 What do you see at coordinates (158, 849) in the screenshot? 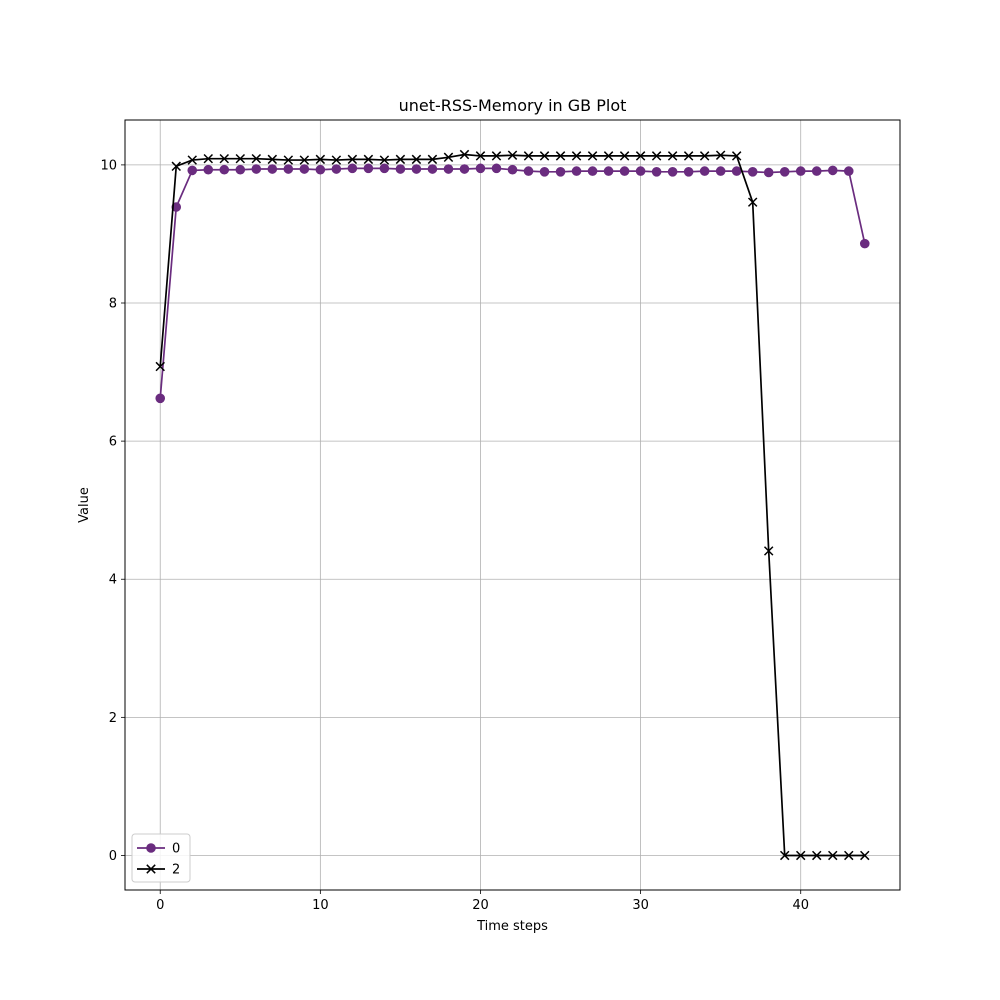
I see `legend-entry: 0` at bounding box center [158, 849].